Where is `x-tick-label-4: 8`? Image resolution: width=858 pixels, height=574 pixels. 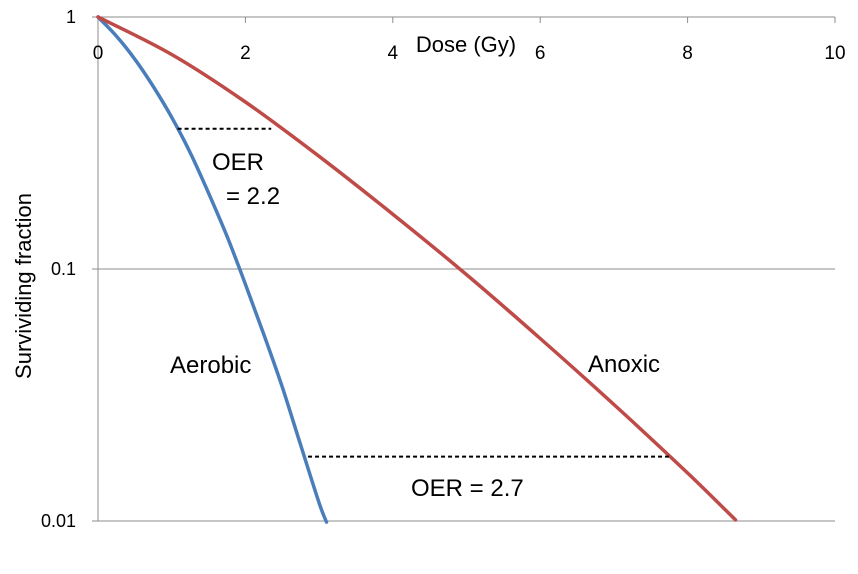 x-tick-label-4: 8 is located at coordinates (687, 53).